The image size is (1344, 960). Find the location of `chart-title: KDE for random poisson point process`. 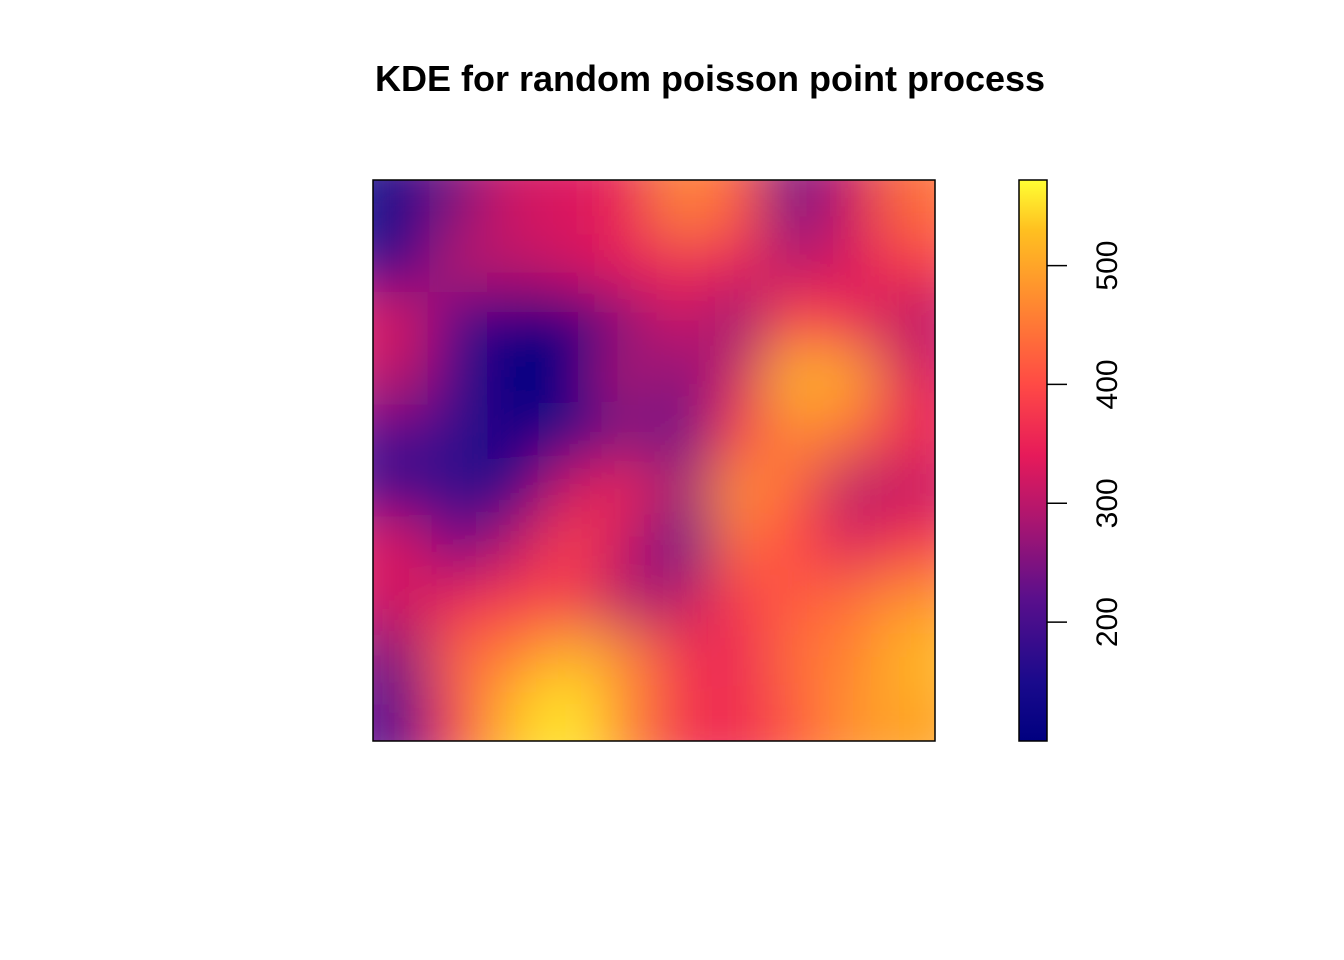

chart-title: KDE for random poisson point process is located at coordinates (710, 78).